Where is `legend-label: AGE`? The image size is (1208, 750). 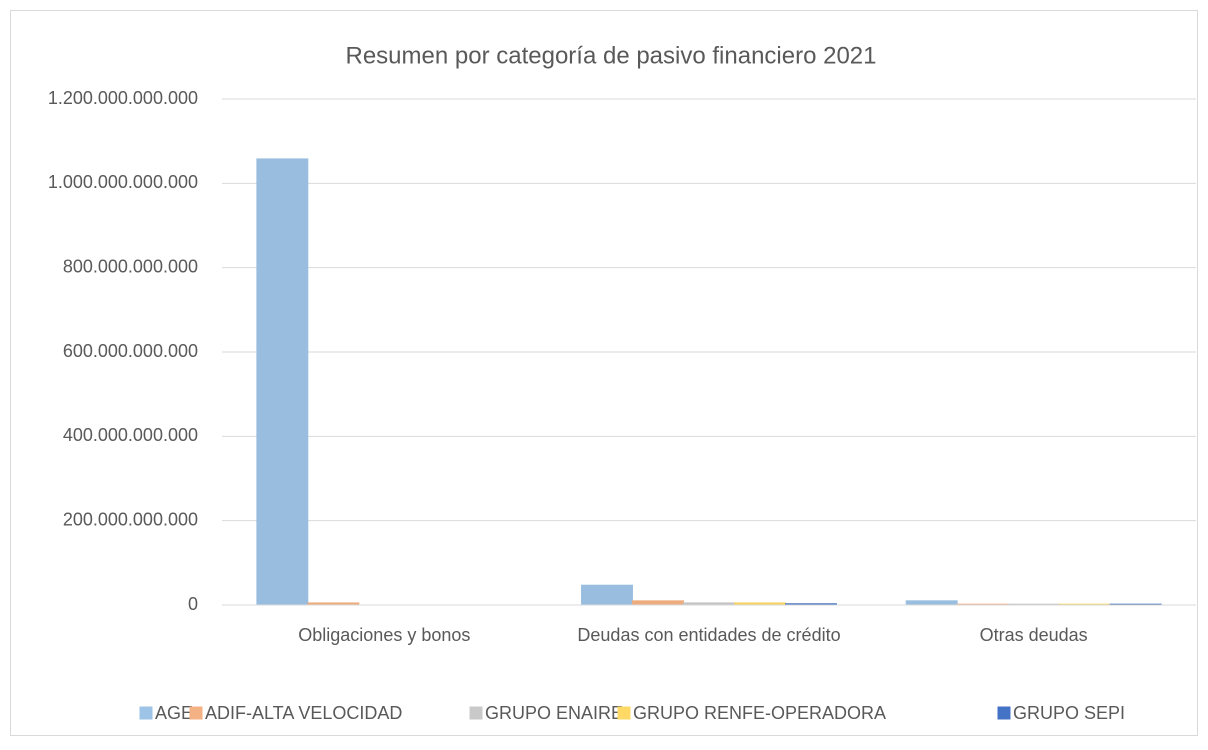 legend-label: AGE is located at coordinates (174, 713).